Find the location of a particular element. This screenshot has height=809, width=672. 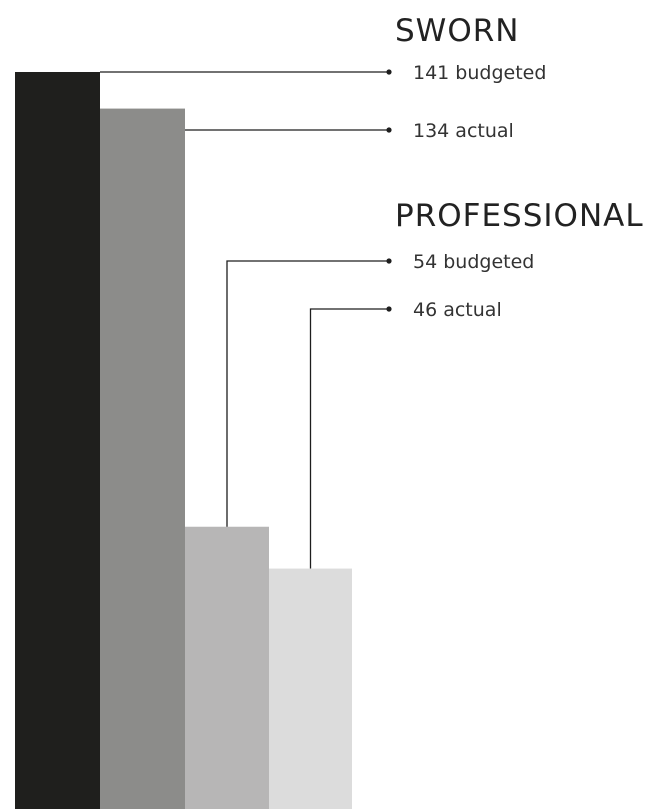

bar-label-professional-budgeted: 54 budgeted is located at coordinates (473, 262).